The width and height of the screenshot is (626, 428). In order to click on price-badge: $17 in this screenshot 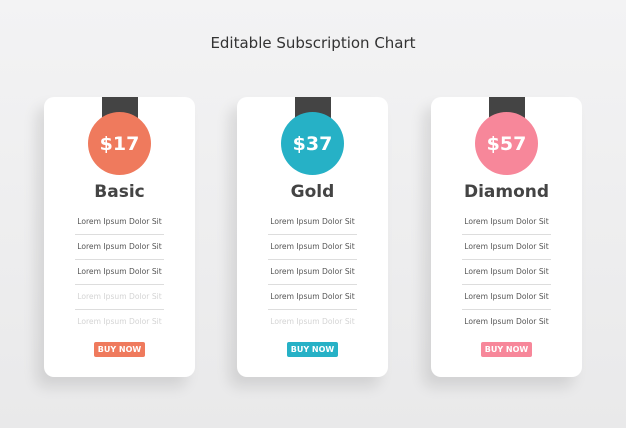, I will do `click(119, 143)`.